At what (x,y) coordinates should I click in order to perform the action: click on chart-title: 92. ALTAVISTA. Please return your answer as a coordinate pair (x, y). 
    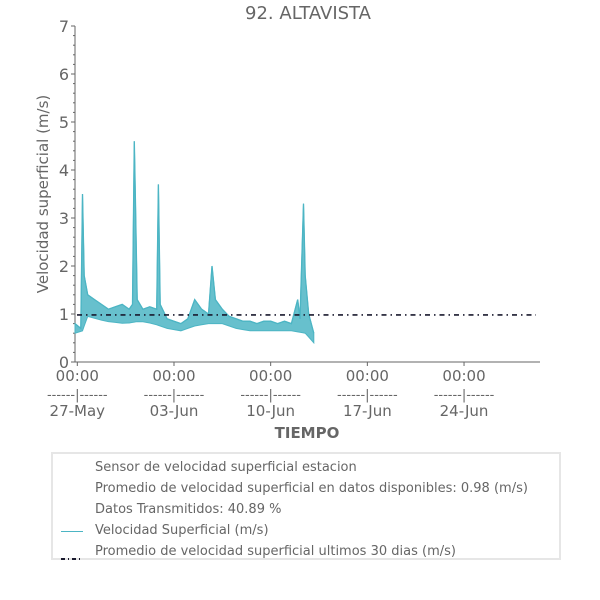
    Looking at the image, I should click on (308, 13).